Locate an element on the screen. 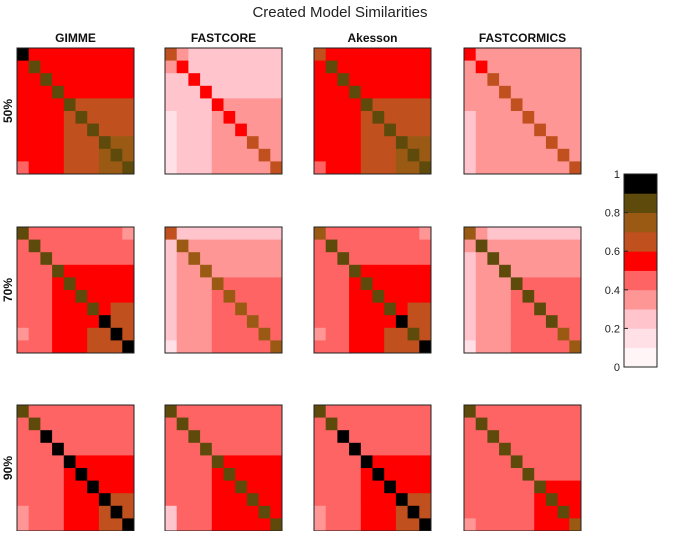 The height and width of the screenshot is (536, 680). heatmap-frame is located at coordinates (75, 111).